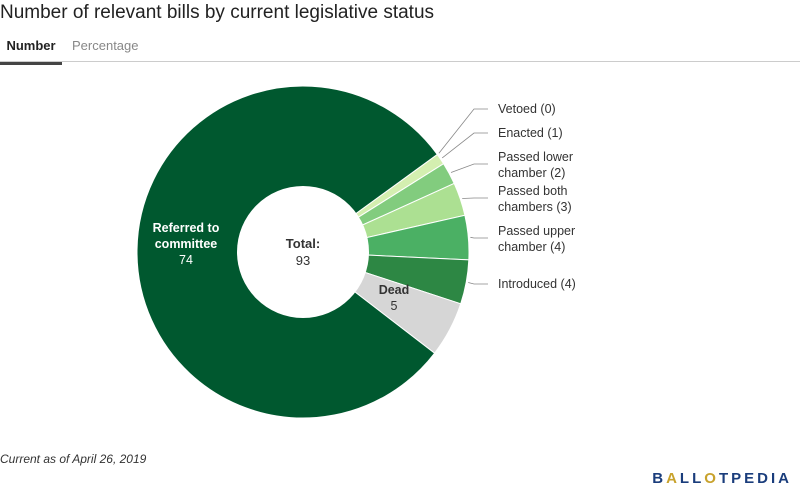 The width and height of the screenshot is (800, 500). What do you see at coordinates (479, 237) in the screenshot?
I see `leader-line-passed-upper-chamber` at bounding box center [479, 237].